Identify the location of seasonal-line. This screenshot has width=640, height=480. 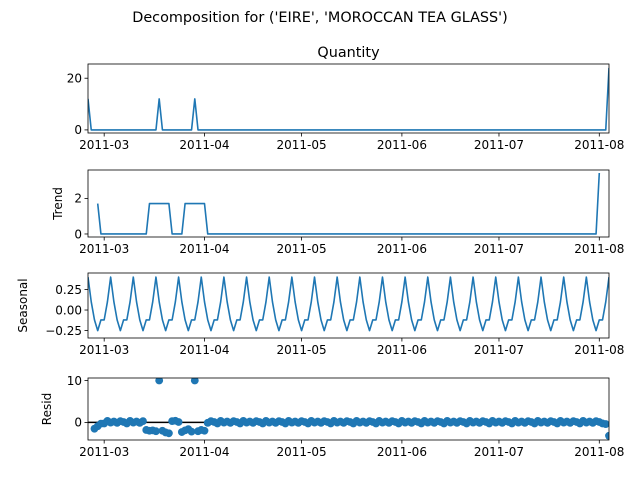
(348, 304).